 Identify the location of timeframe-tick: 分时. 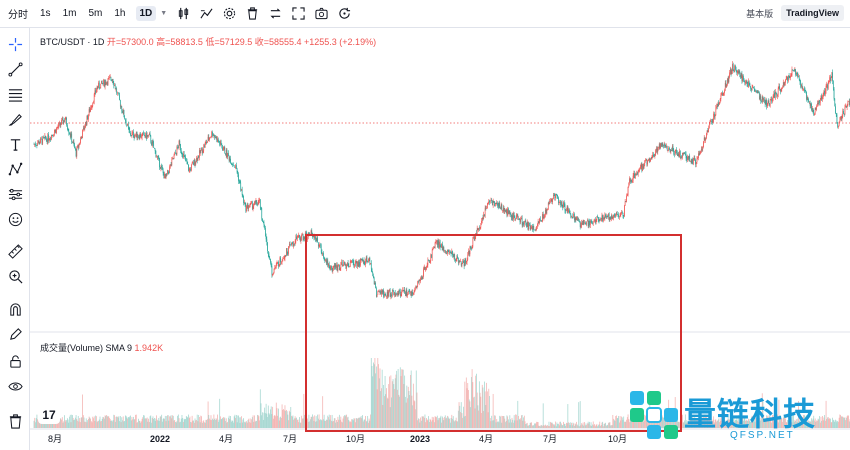
(18, 15).